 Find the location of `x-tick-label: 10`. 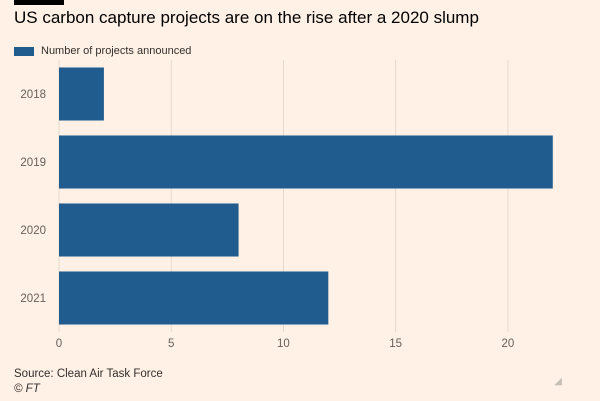

x-tick-label: 10 is located at coordinates (283, 344).